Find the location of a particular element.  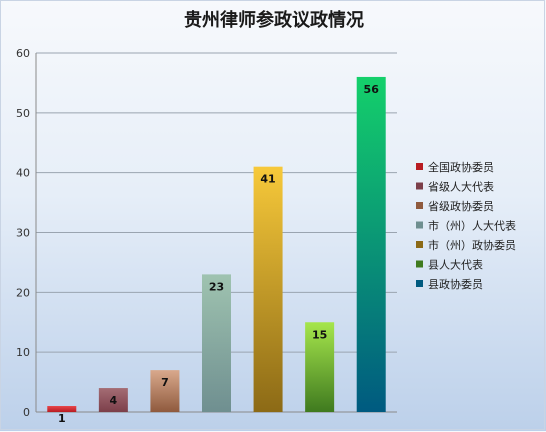

legend-label: 省级政协委员 is located at coordinates (461, 206).